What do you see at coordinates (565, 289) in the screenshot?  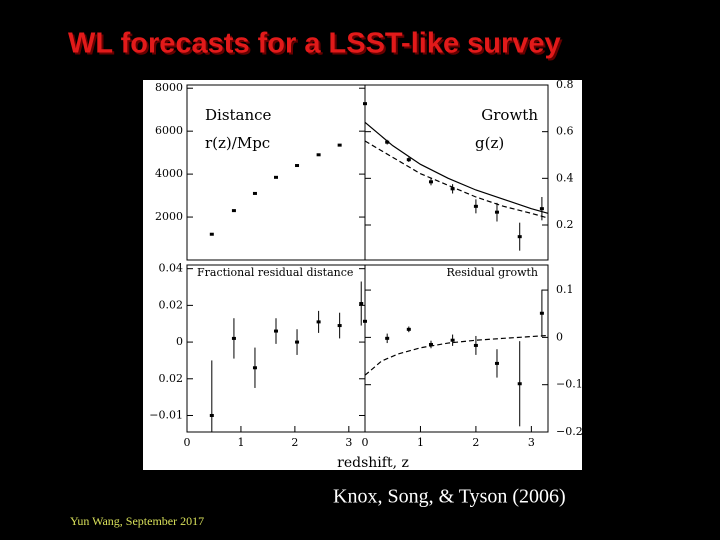 I see `y-tick-label: 0.1` at bounding box center [565, 289].